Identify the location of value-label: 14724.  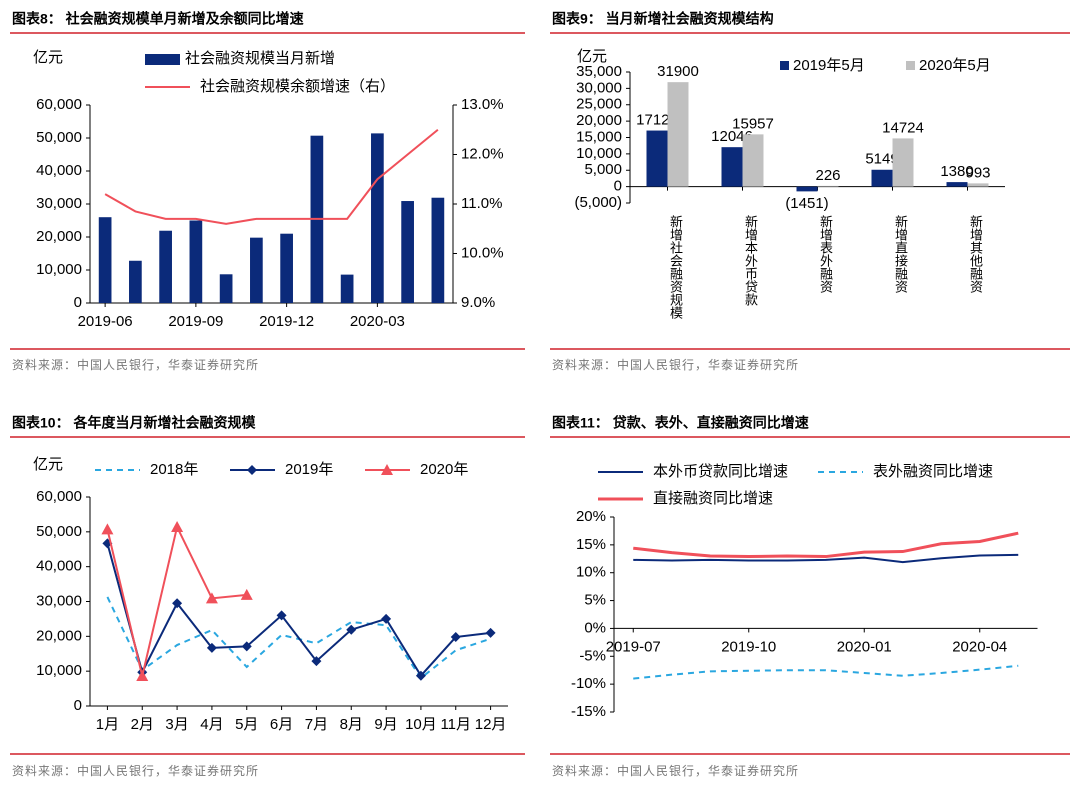
(903, 127).